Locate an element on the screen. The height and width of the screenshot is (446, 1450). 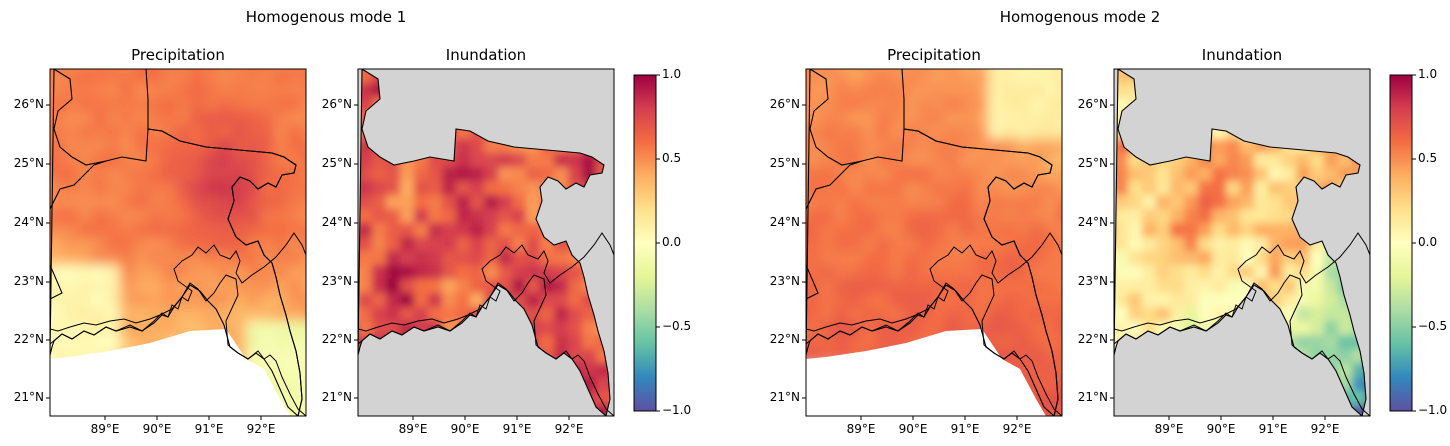
map-panel-m1-inund is located at coordinates (484, 244).